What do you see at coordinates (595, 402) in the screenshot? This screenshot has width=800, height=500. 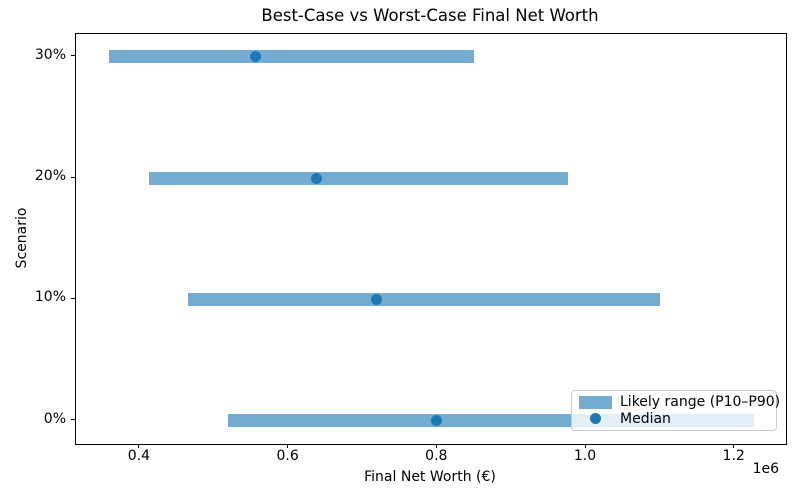 I see `range-bar-swatch-icon` at bounding box center [595, 402].